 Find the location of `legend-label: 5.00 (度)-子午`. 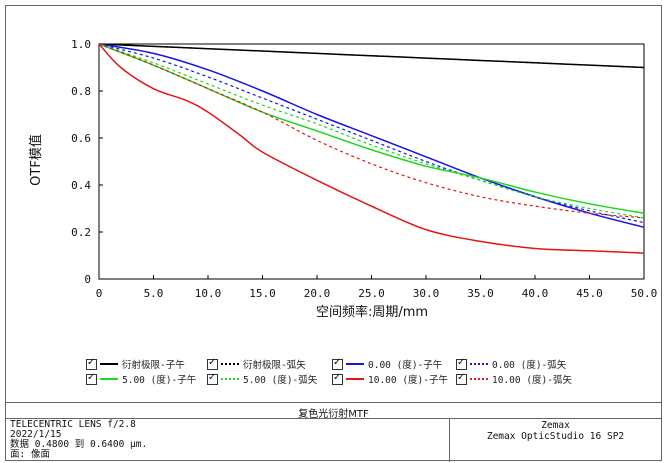

legend-label: 5.00 (度)-子午 is located at coordinates (159, 380).